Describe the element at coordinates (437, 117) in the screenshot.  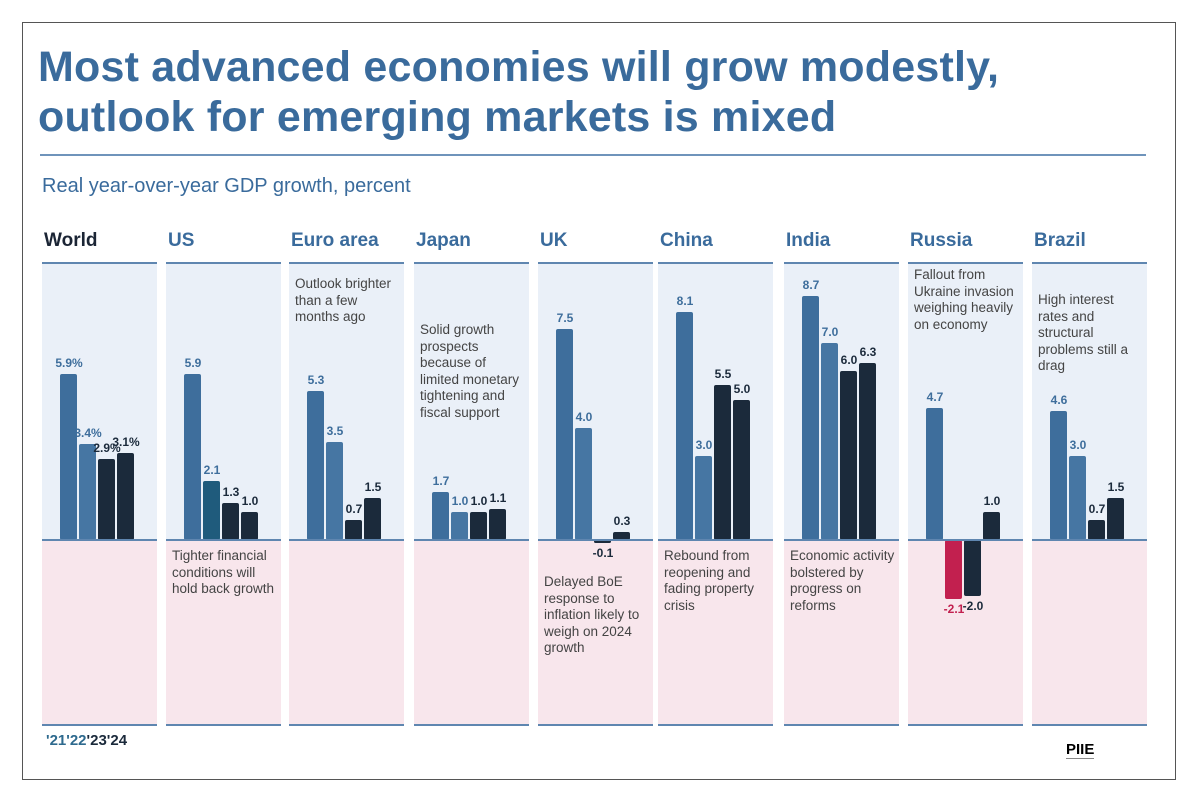
I see `title-line-2: outlook for emerging markets is mixed` at that location.